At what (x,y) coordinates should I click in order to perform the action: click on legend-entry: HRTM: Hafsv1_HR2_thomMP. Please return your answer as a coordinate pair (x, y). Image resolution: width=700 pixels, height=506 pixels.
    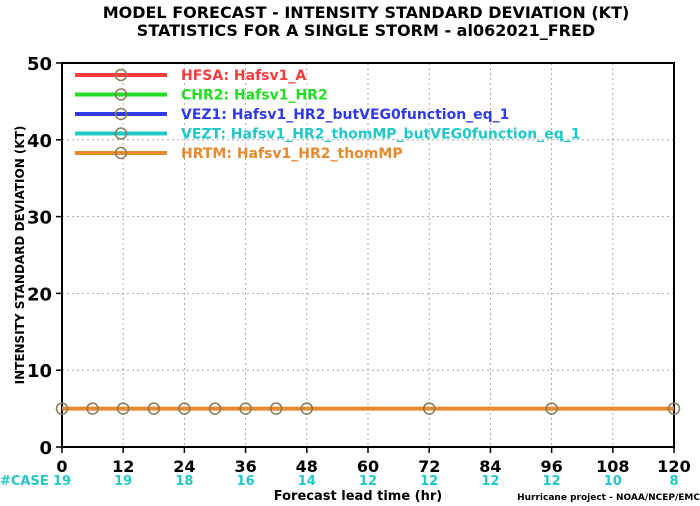
    Looking at the image, I should click on (292, 154).